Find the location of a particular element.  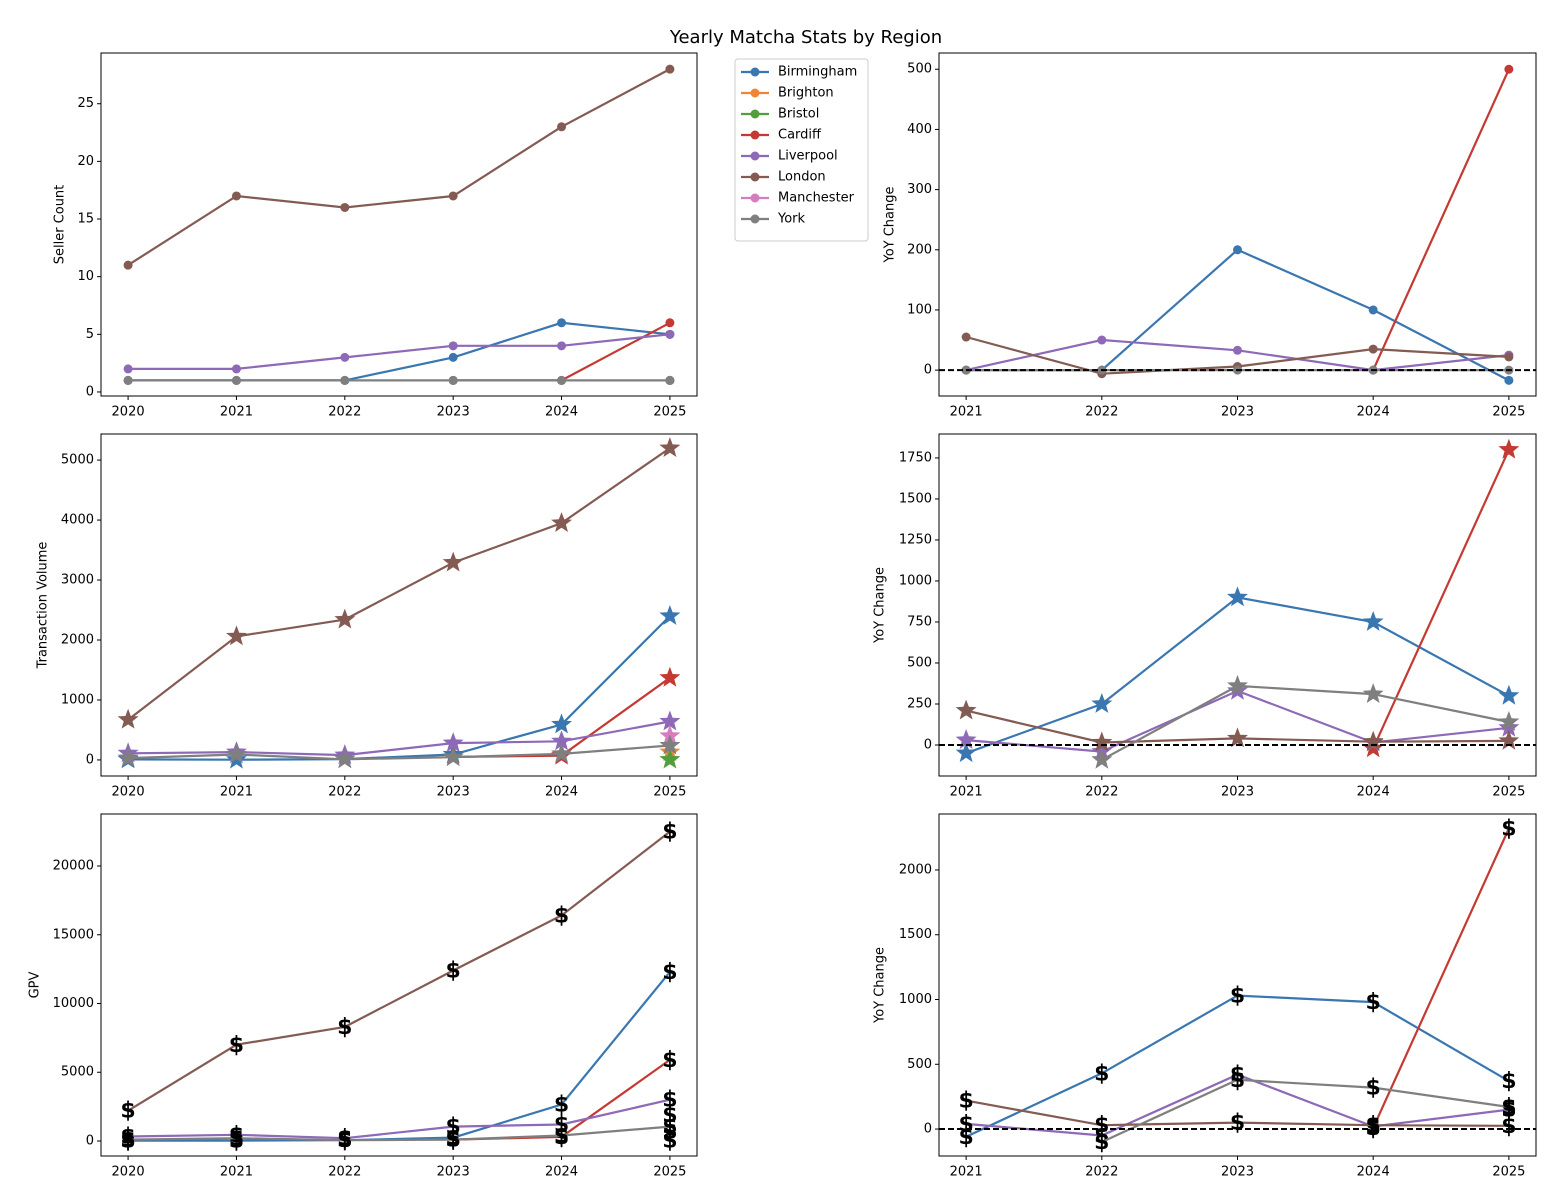

y-tick-label: 750 is located at coordinates (919, 621).